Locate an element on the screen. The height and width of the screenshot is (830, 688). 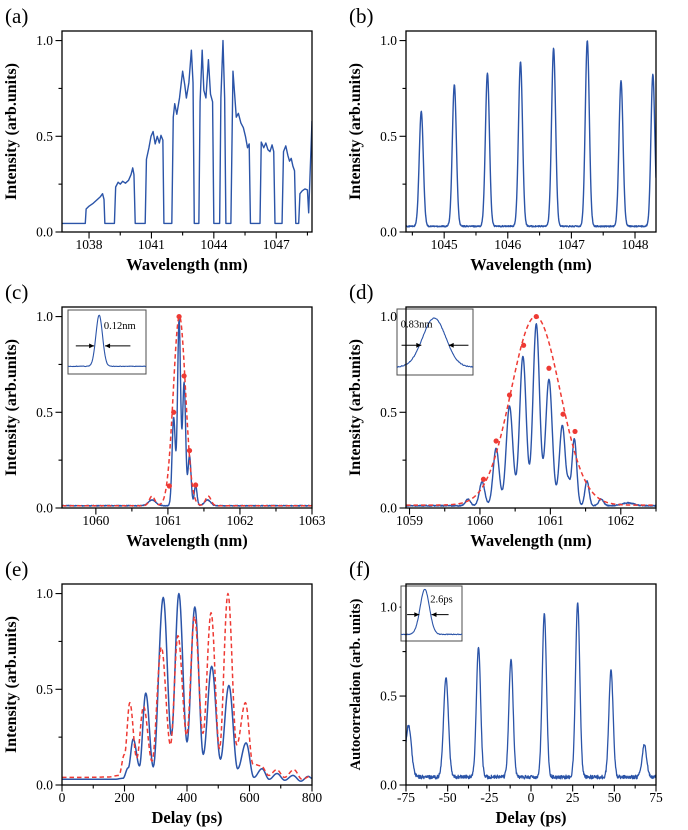
x-tick-label: 400 is located at coordinates (187, 797).